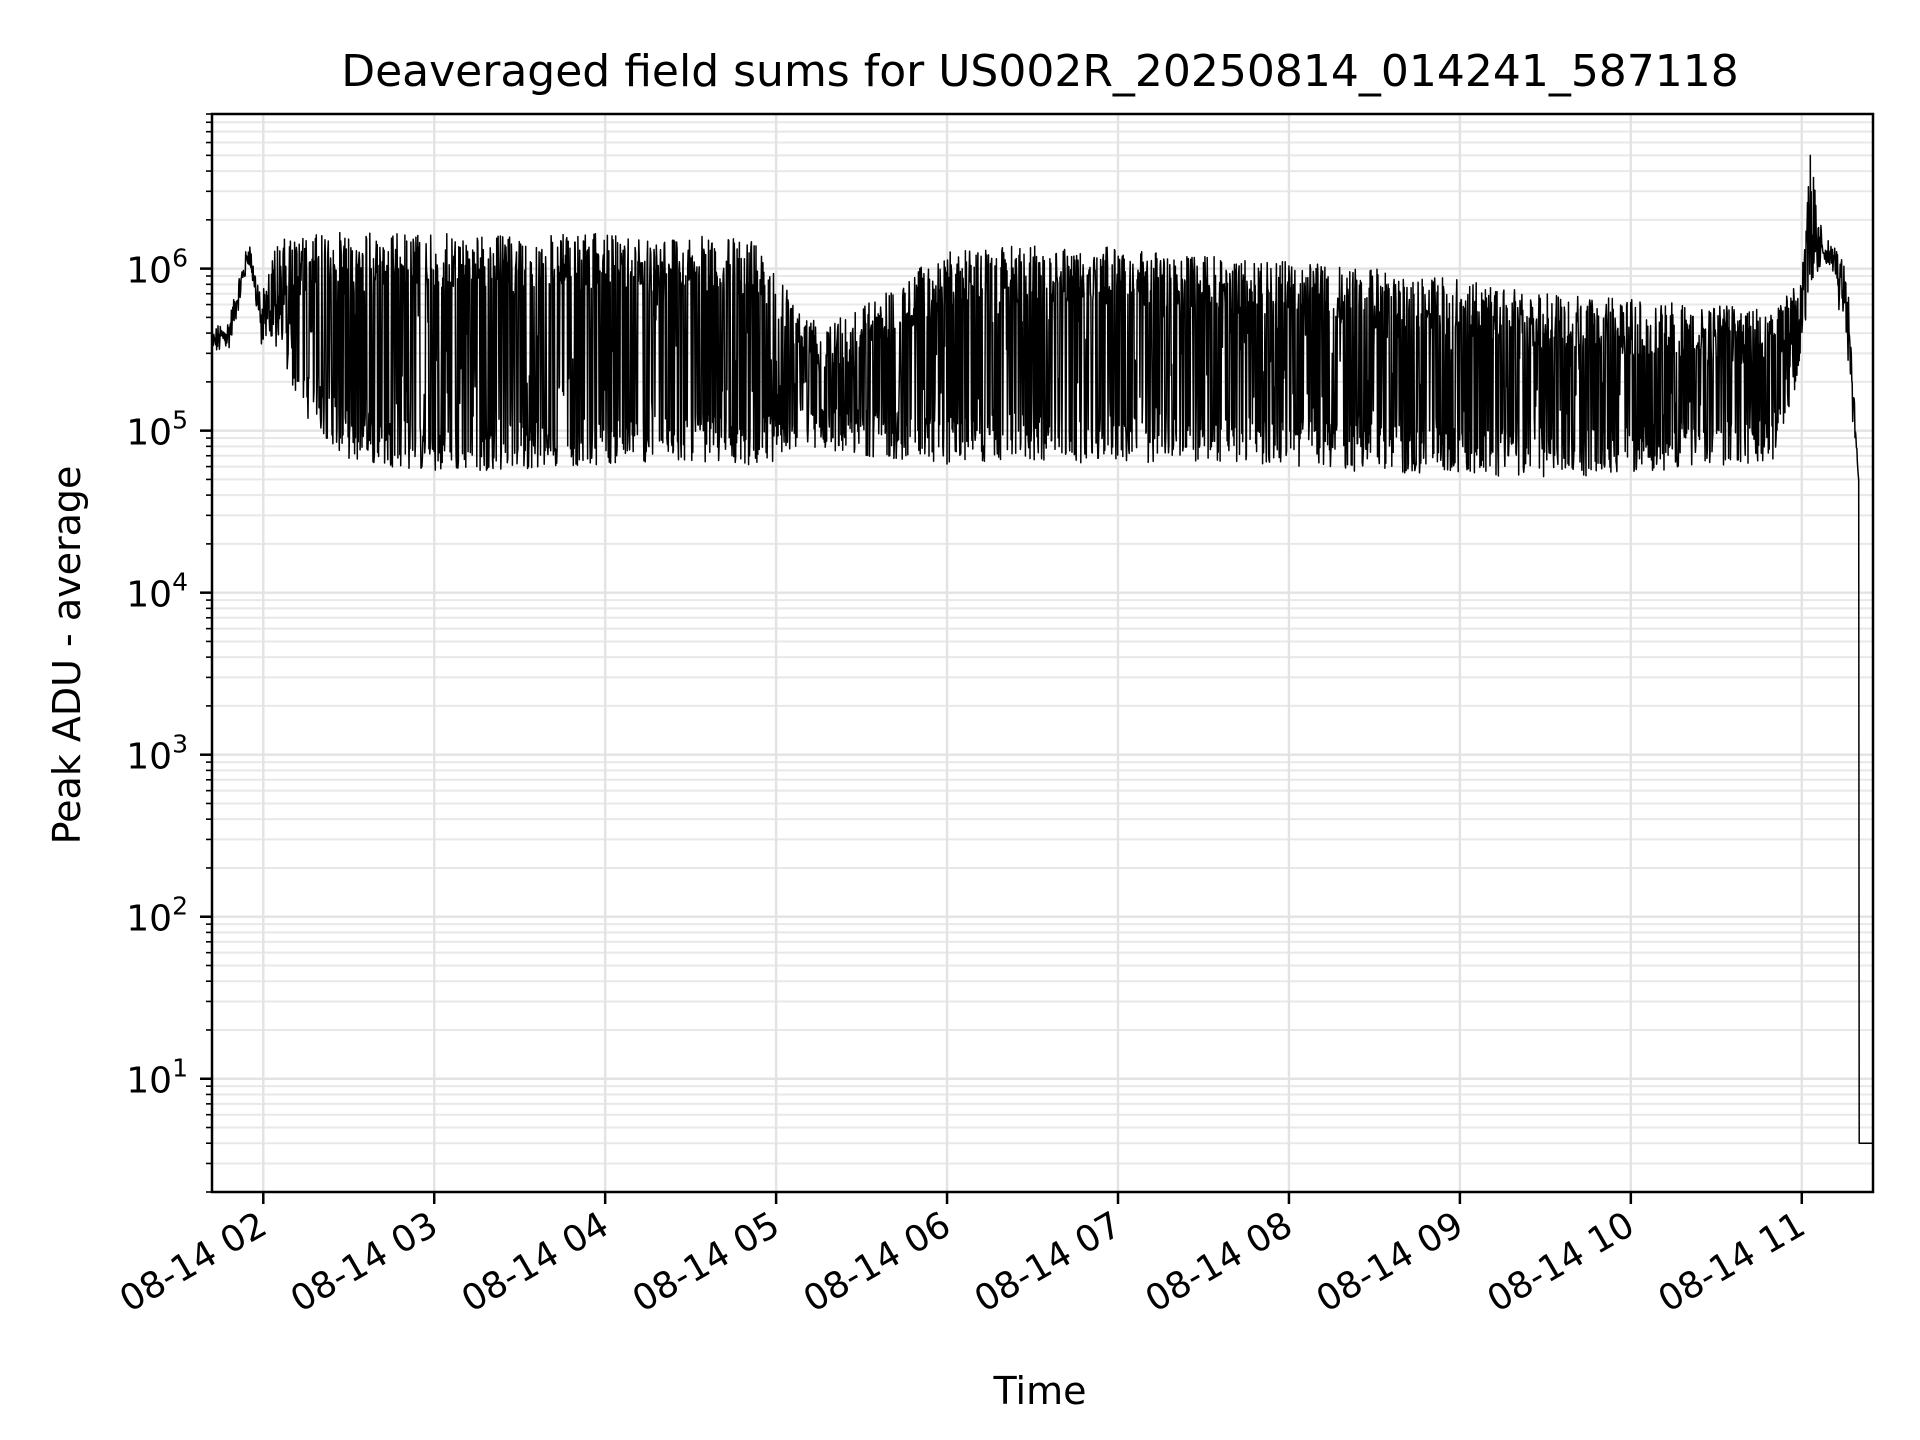 The width and height of the screenshot is (1920, 1440). Describe the element at coordinates (67, 655) in the screenshot. I see `y-axis-label: Peak ADU - average` at that location.